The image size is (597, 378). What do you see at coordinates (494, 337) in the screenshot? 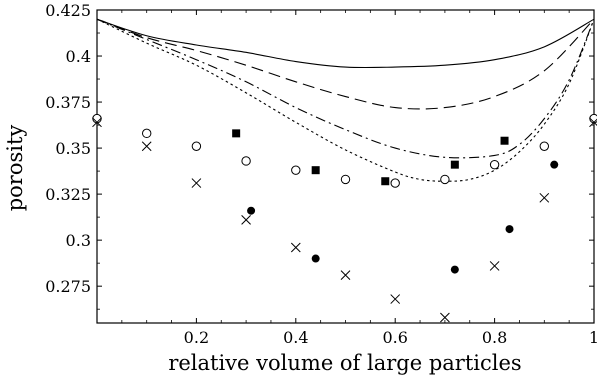
I see `x-tick-label: 0.8` at bounding box center [494, 337].